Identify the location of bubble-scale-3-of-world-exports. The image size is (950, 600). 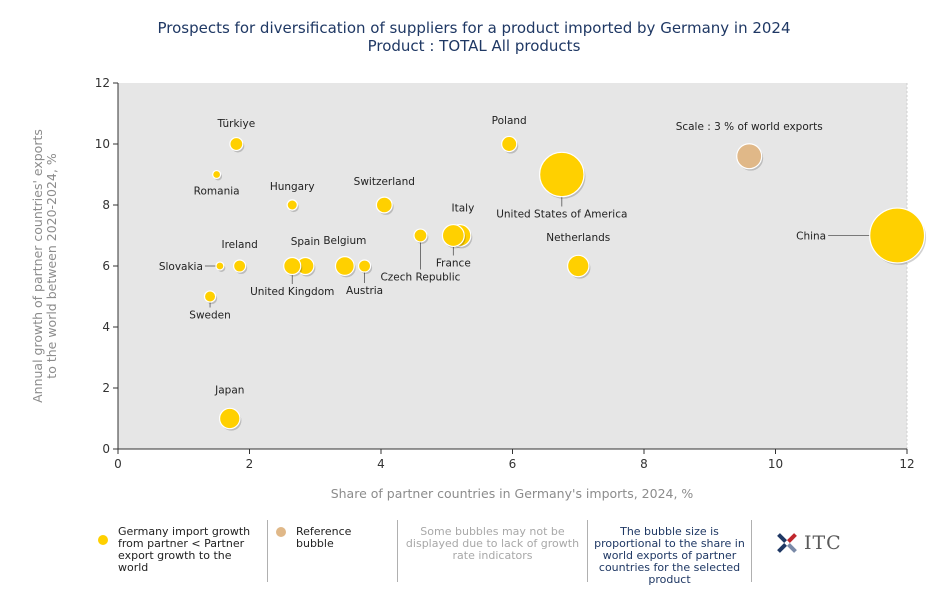
(749, 156).